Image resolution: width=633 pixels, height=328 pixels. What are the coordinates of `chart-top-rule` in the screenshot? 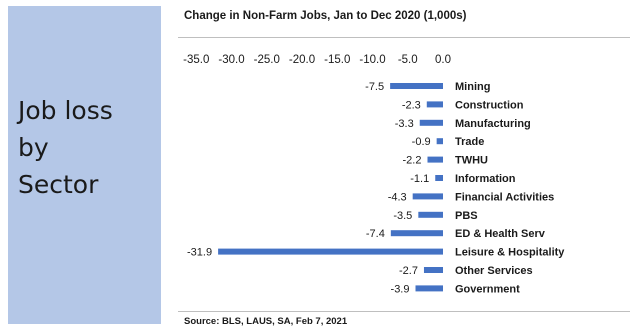 It's located at (404, 37).